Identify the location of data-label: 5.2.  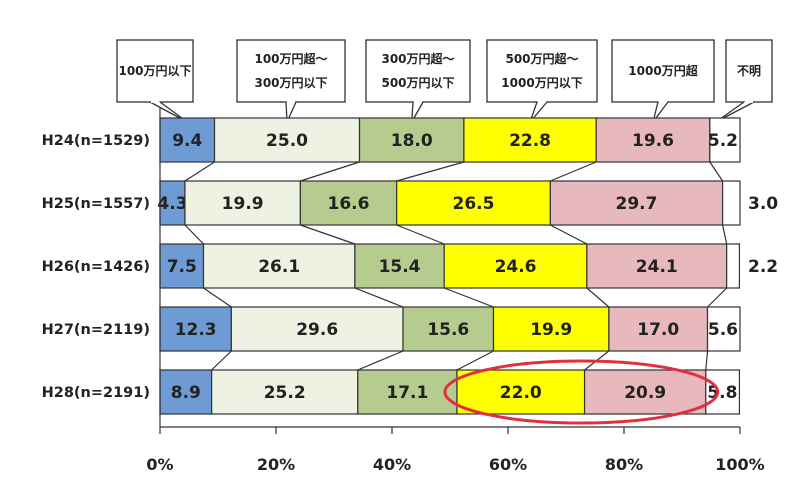
(723, 141).